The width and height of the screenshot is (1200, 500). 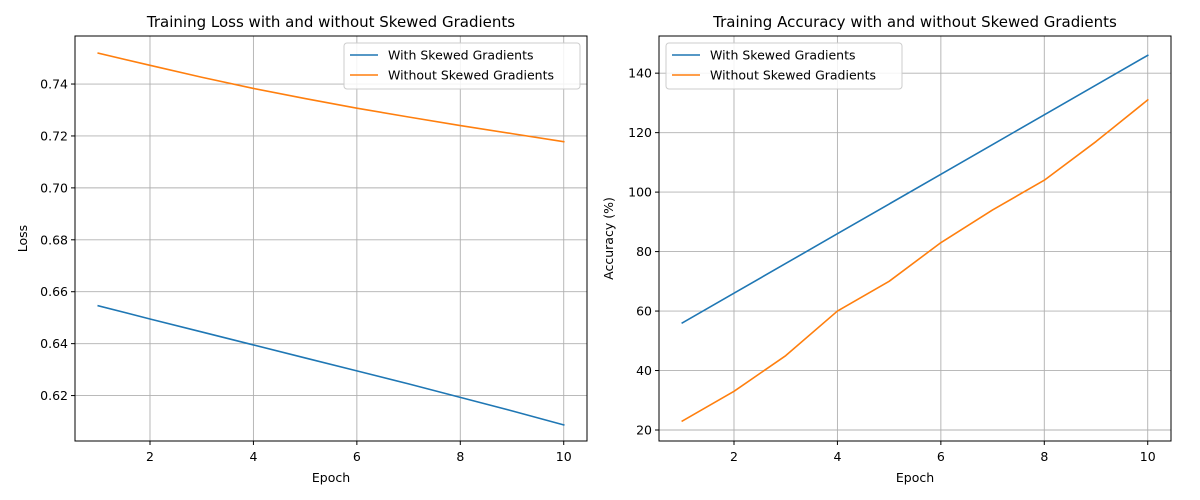 I want to click on y-tick-label-5: 0.72, so click(x=54, y=135).